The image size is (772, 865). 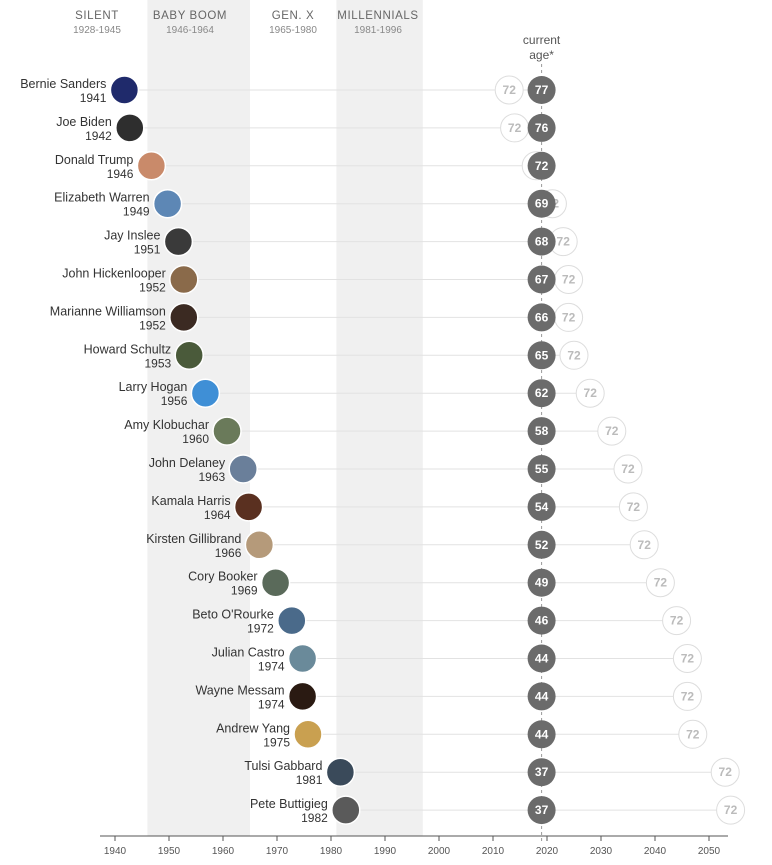 I want to click on candidate-birth-year: 1951, so click(x=147, y=250).